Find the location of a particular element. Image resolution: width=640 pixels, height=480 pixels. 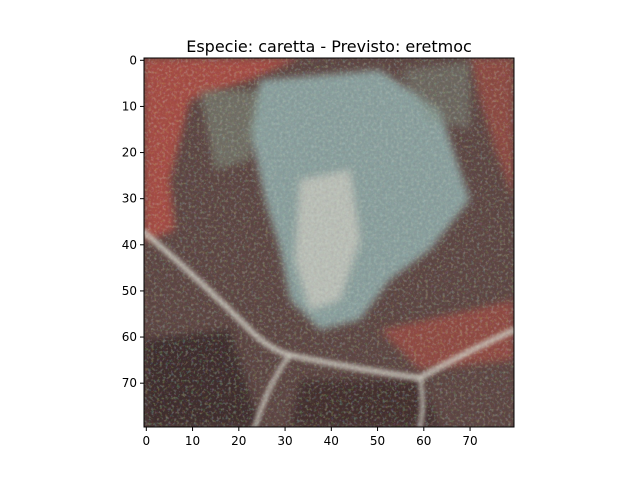

linear-feature-branch-right is located at coordinates (421, 401).